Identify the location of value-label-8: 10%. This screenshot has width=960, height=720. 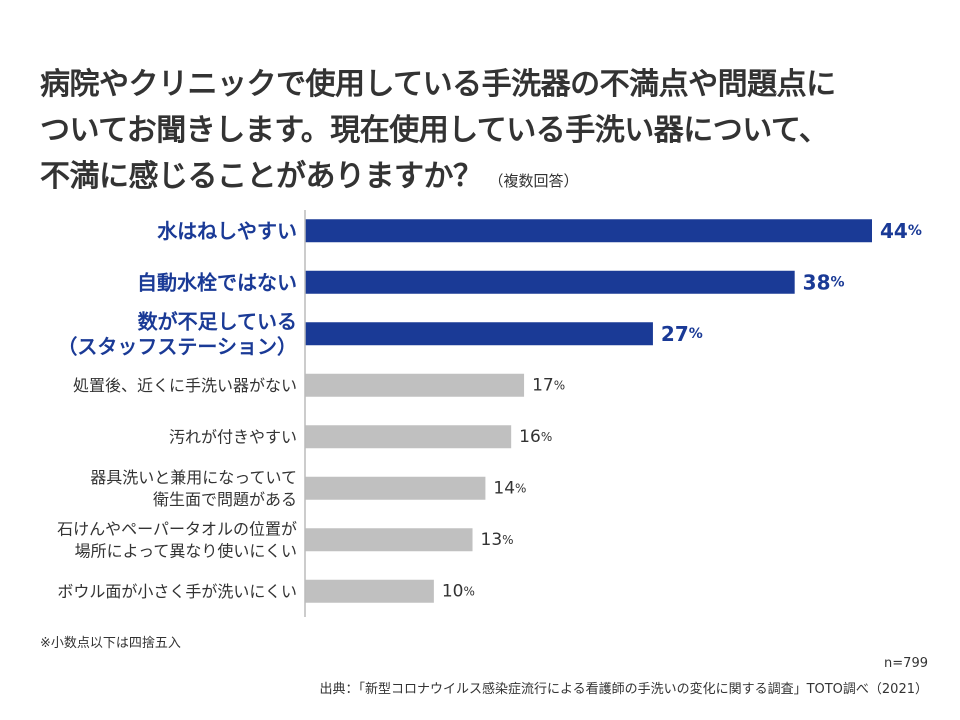
(458, 591).